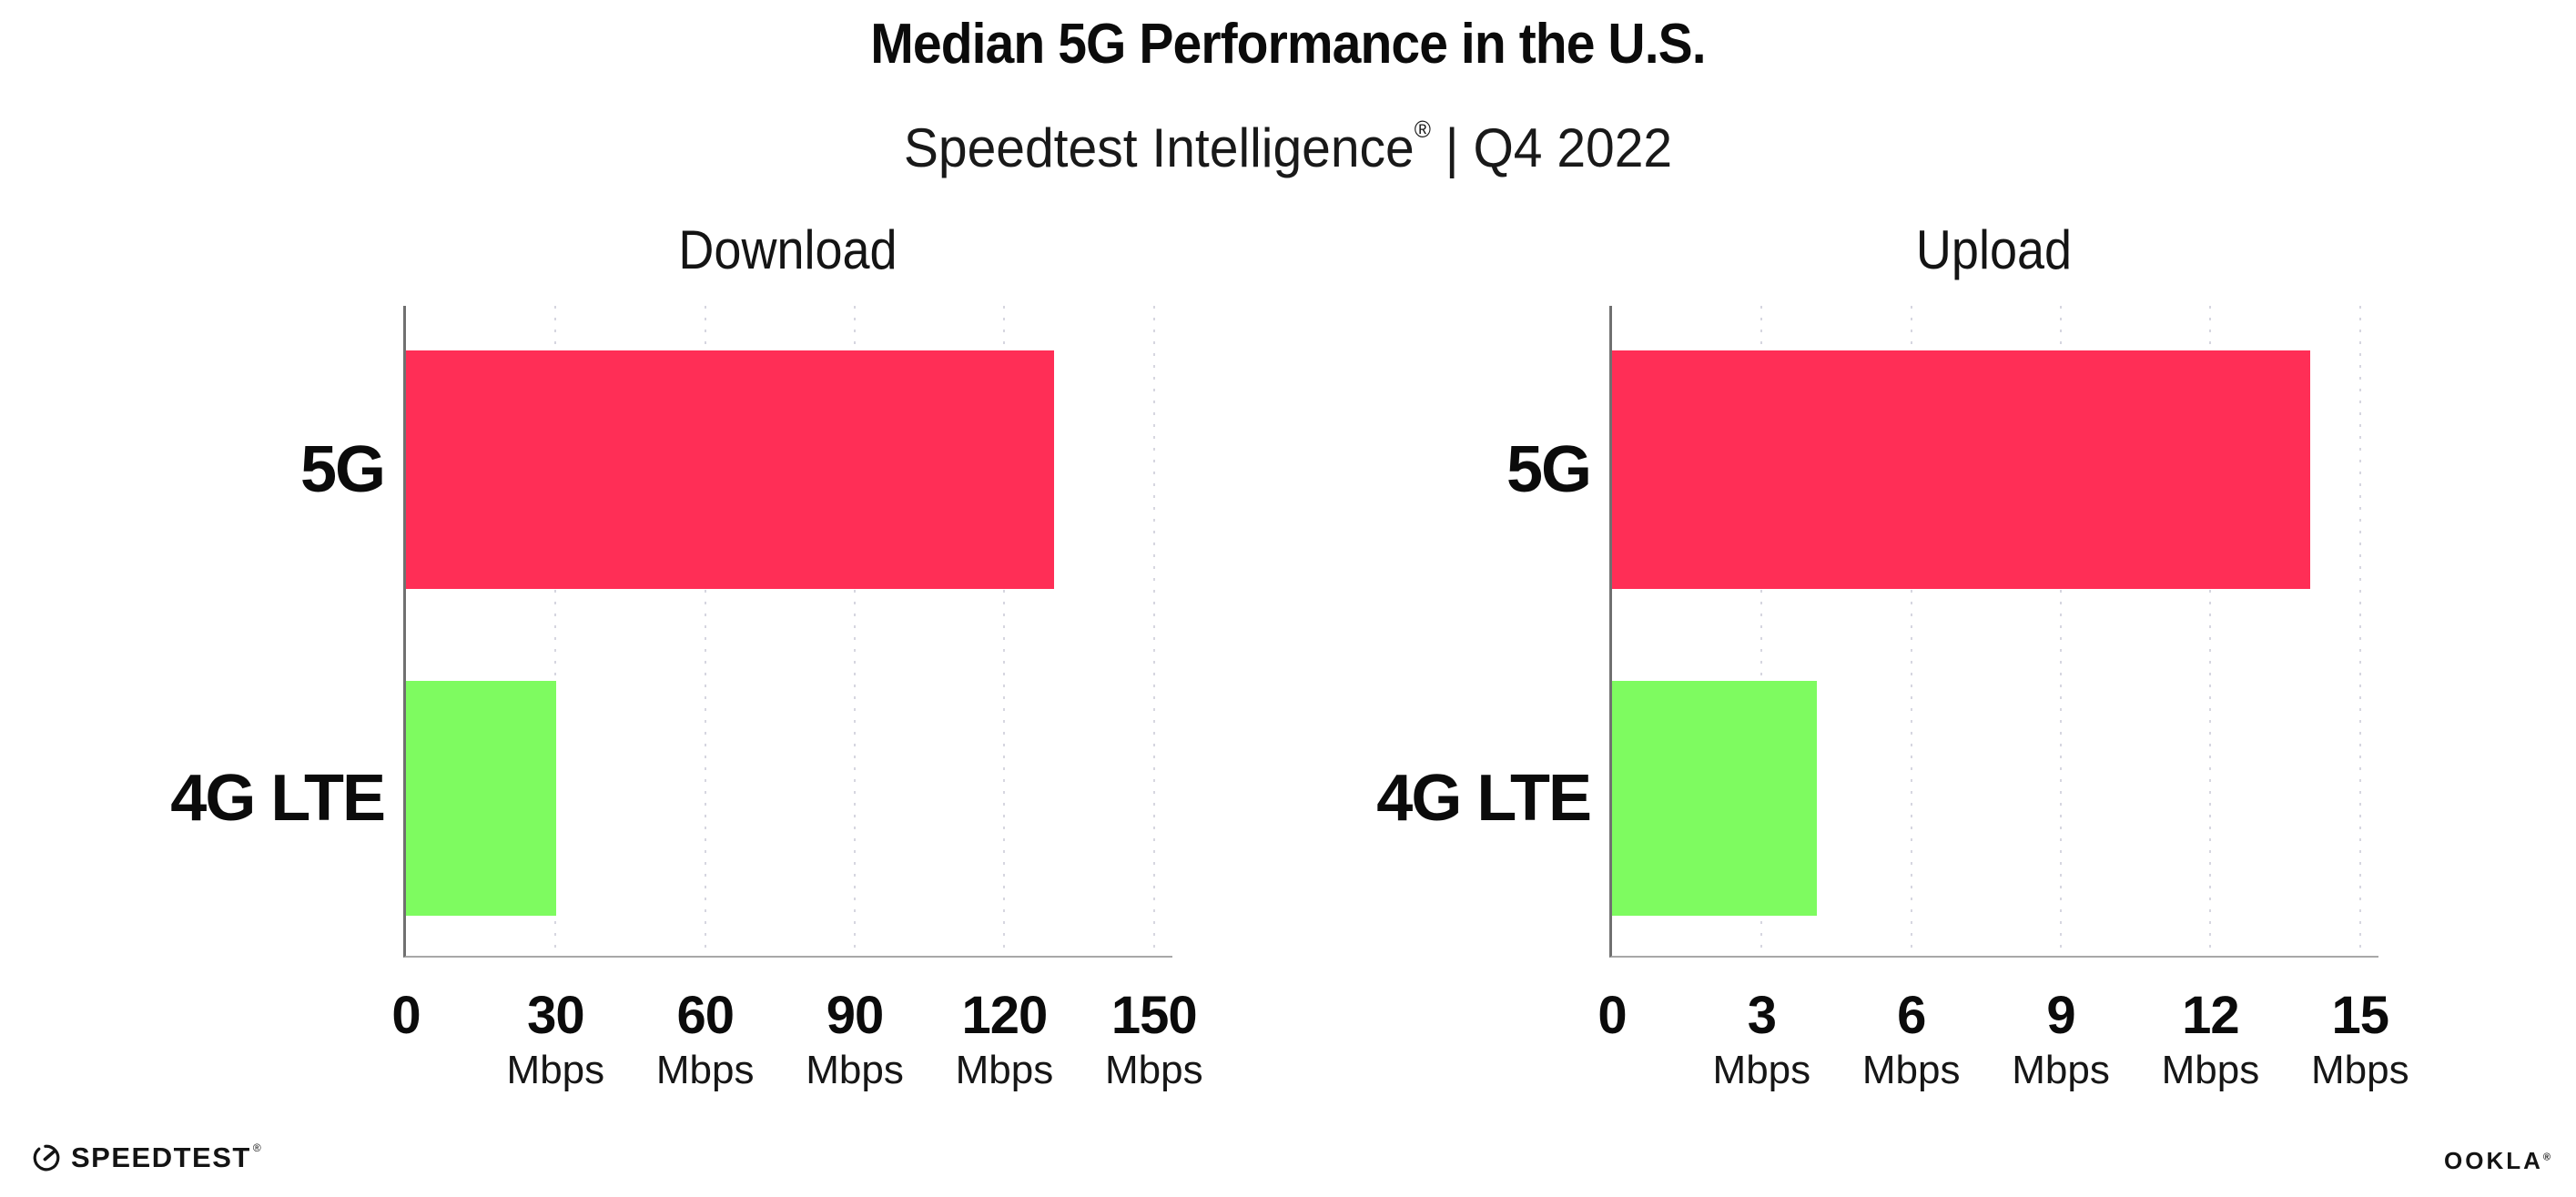  Describe the element at coordinates (1994, 250) in the screenshot. I see `upload-chart-title: Upload` at that location.